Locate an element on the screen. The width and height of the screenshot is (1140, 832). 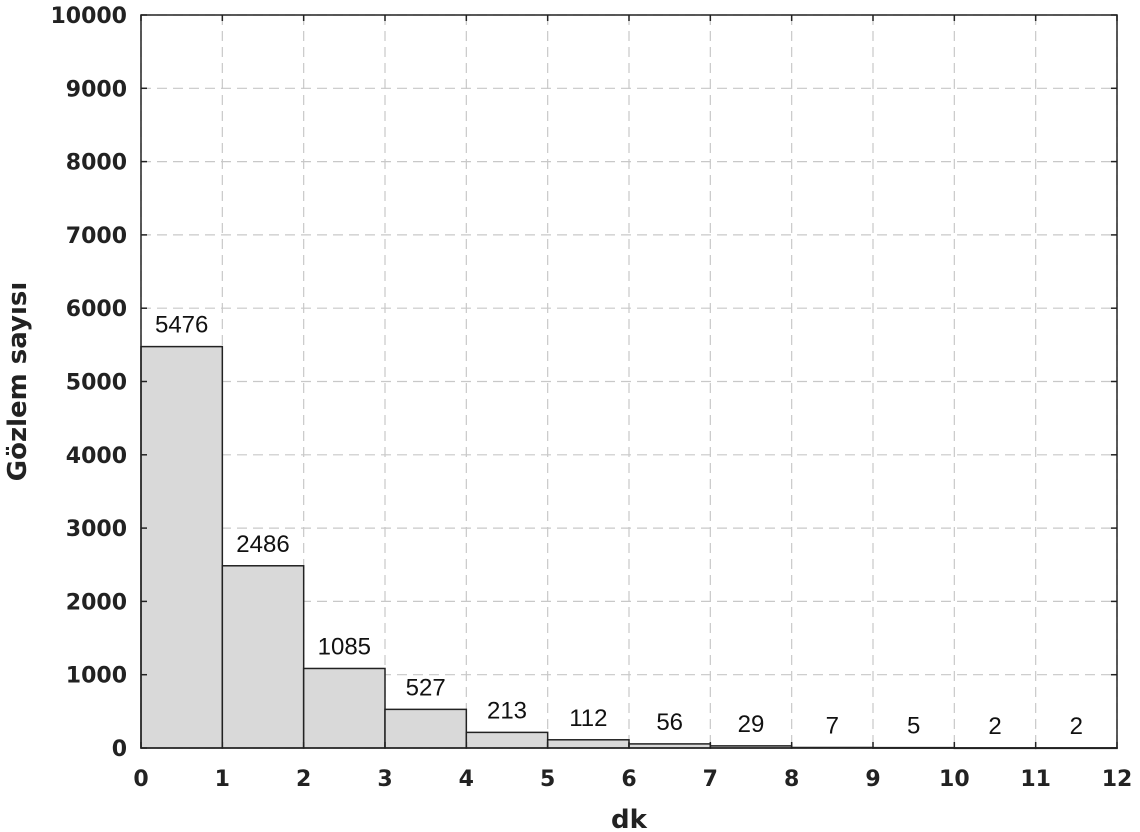
y-tick-label: 5000 is located at coordinates (96, 383).